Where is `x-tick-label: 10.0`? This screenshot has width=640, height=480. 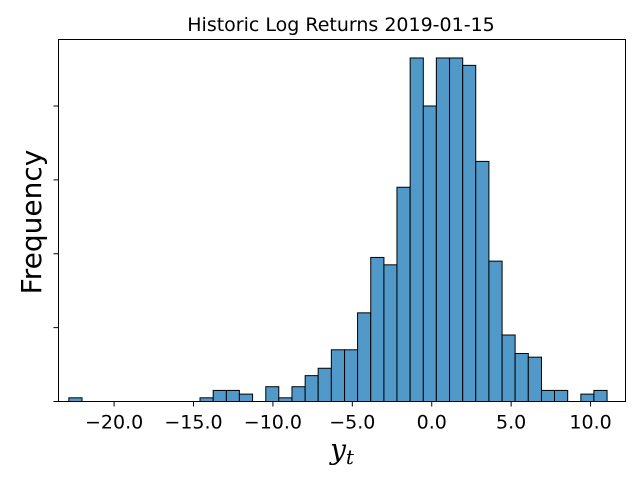 x-tick-label: 10.0 is located at coordinates (590, 423).